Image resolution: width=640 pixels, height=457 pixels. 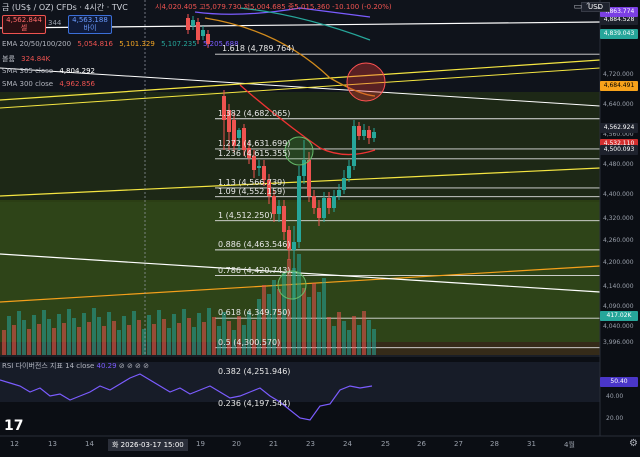 What do you see at coordinates (138, 366) in the screenshot?
I see `rsi-icon-3: ⊘` at bounding box center [138, 366].